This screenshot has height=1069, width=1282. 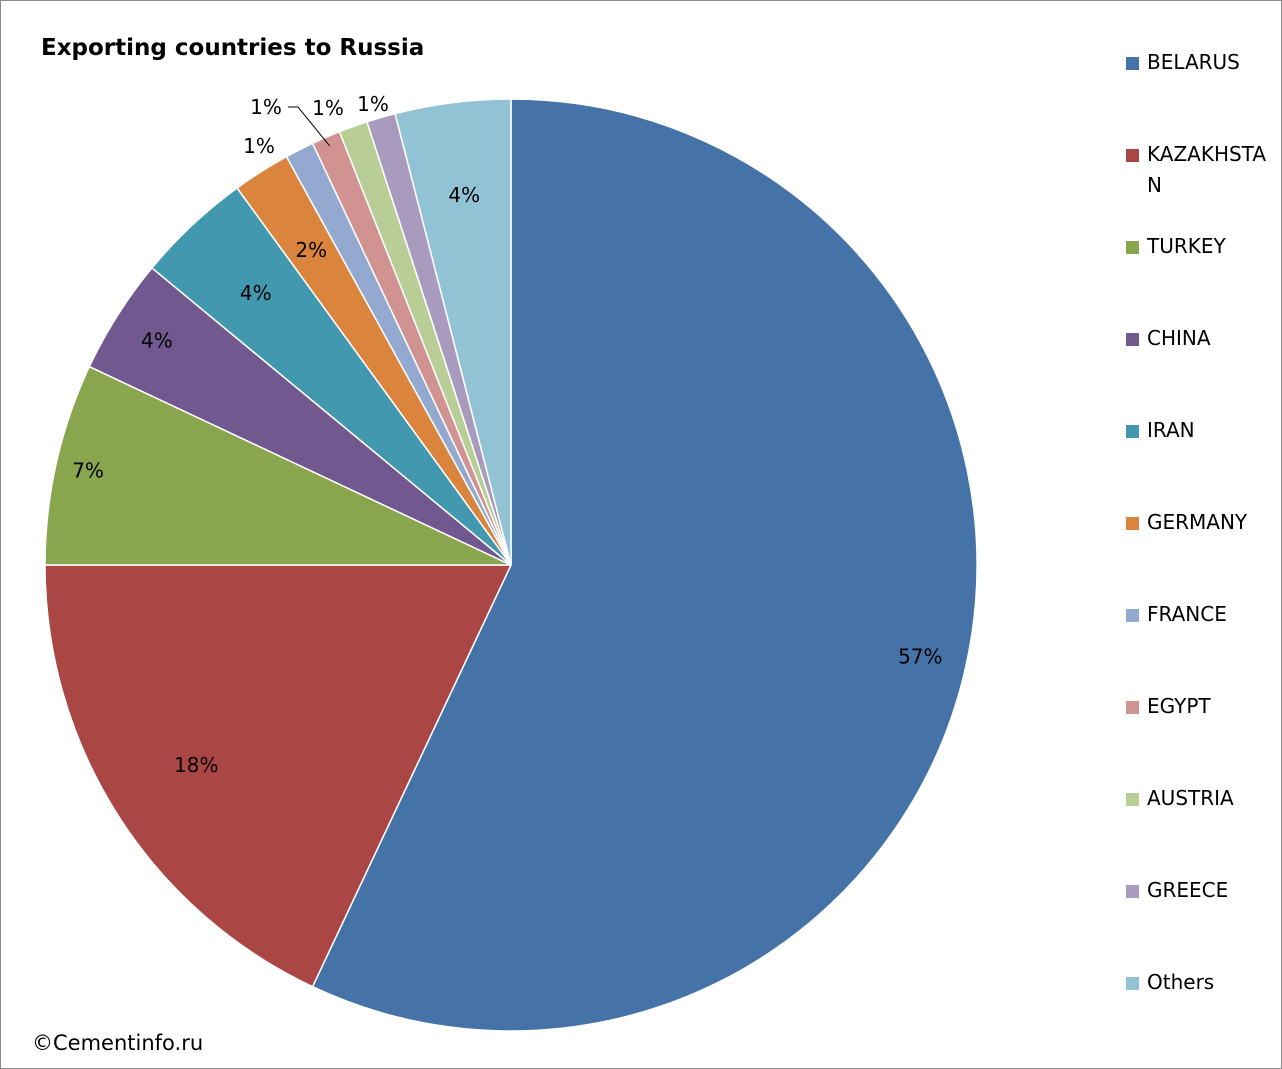 I want to click on data-label-china: 4%, so click(x=157, y=340).